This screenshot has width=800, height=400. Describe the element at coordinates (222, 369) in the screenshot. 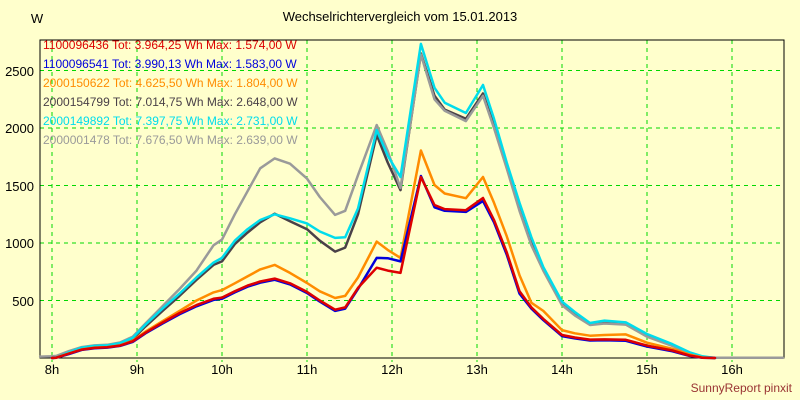

I see `x-tick-label-10h: 10h` at that location.